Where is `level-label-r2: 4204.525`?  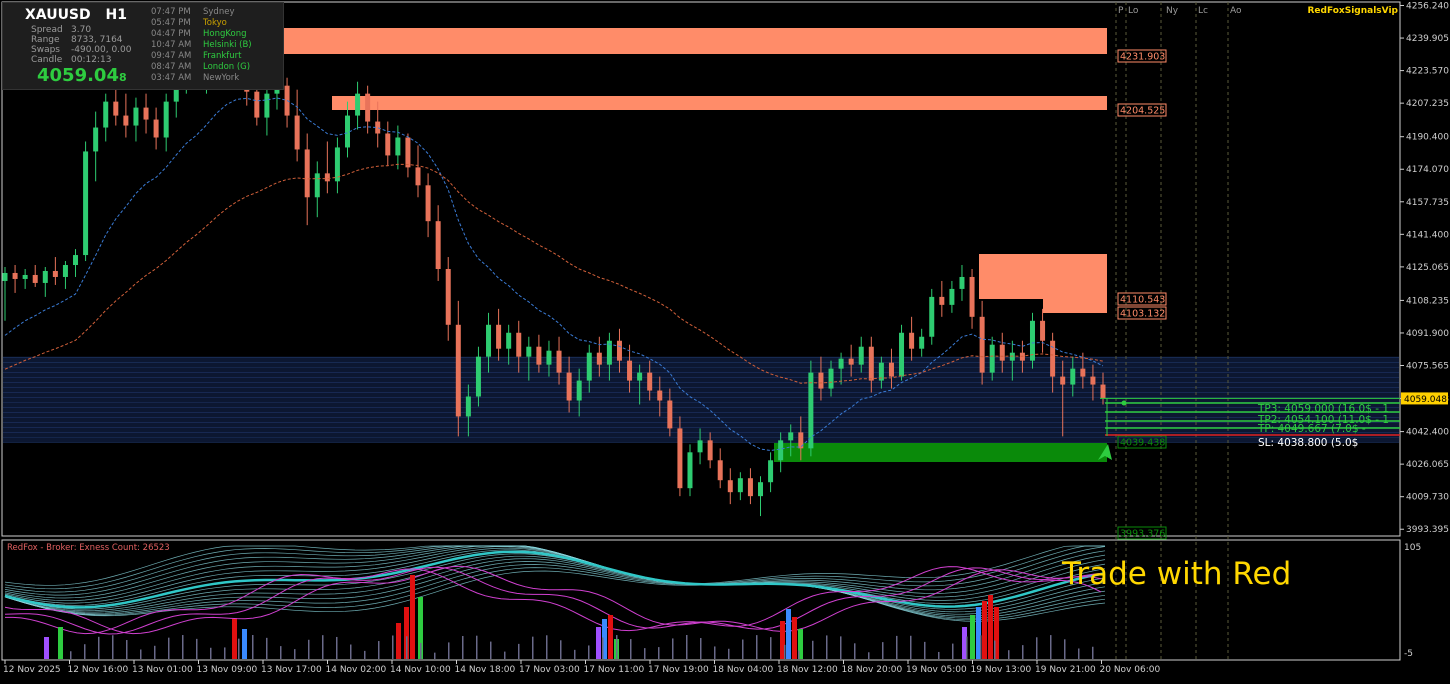 level-label-r2: 4204.525 is located at coordinates (1142, 111).